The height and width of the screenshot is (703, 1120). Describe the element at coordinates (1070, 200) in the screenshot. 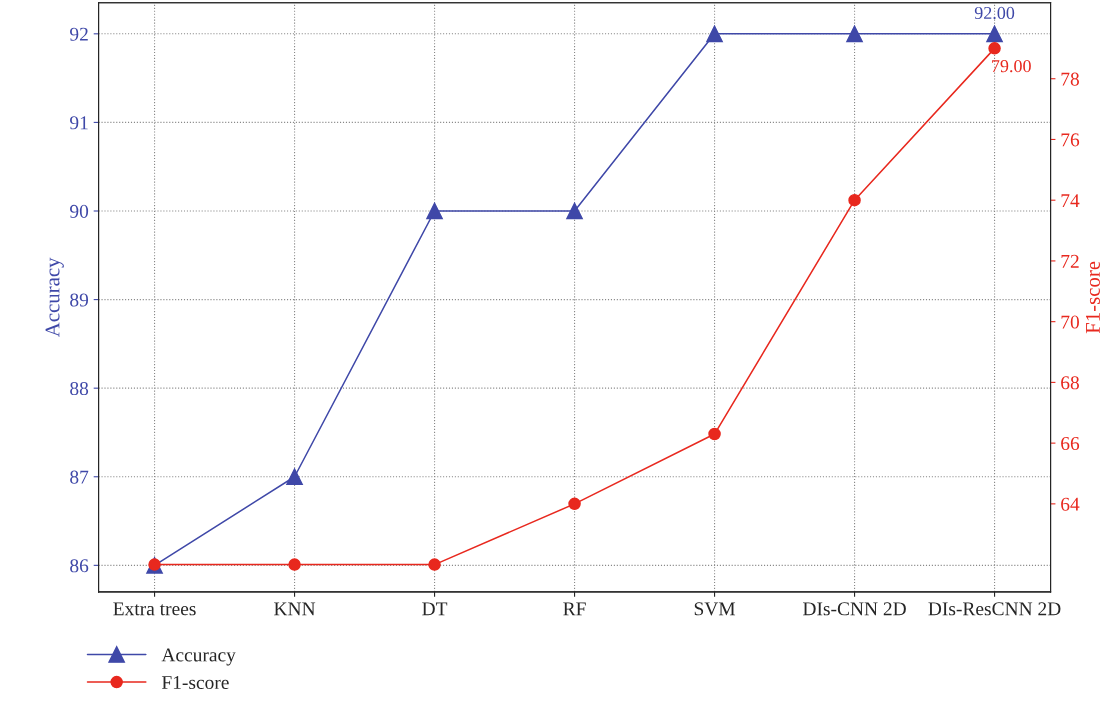

I see `y2-tick-label: 74` at that location.